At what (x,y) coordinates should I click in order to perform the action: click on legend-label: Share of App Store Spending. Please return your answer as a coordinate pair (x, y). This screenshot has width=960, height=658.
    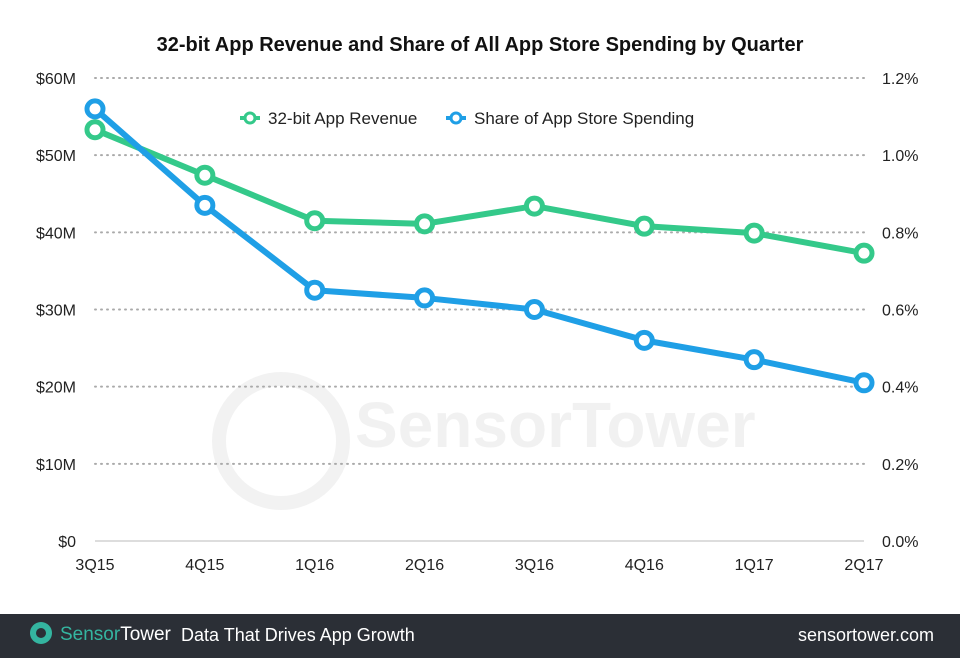
    Looking at the image, I should click on (584, 118).